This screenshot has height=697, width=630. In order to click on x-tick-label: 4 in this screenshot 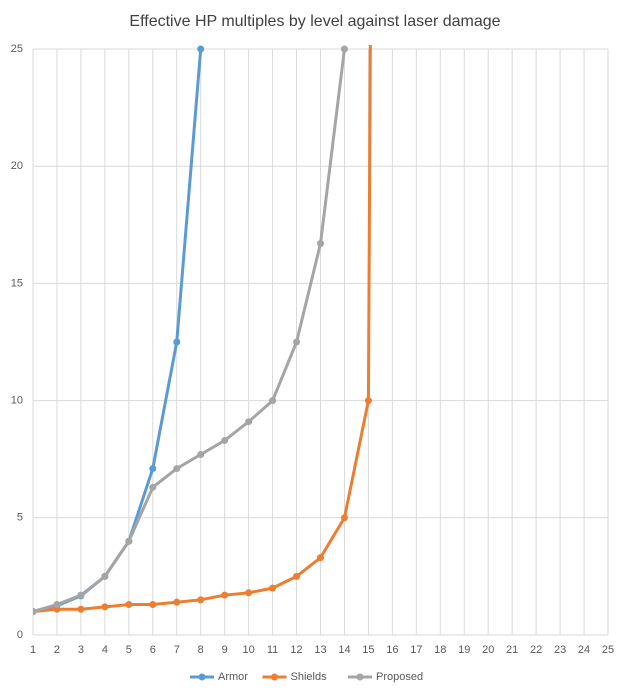, I will do `click(105, 650)`.